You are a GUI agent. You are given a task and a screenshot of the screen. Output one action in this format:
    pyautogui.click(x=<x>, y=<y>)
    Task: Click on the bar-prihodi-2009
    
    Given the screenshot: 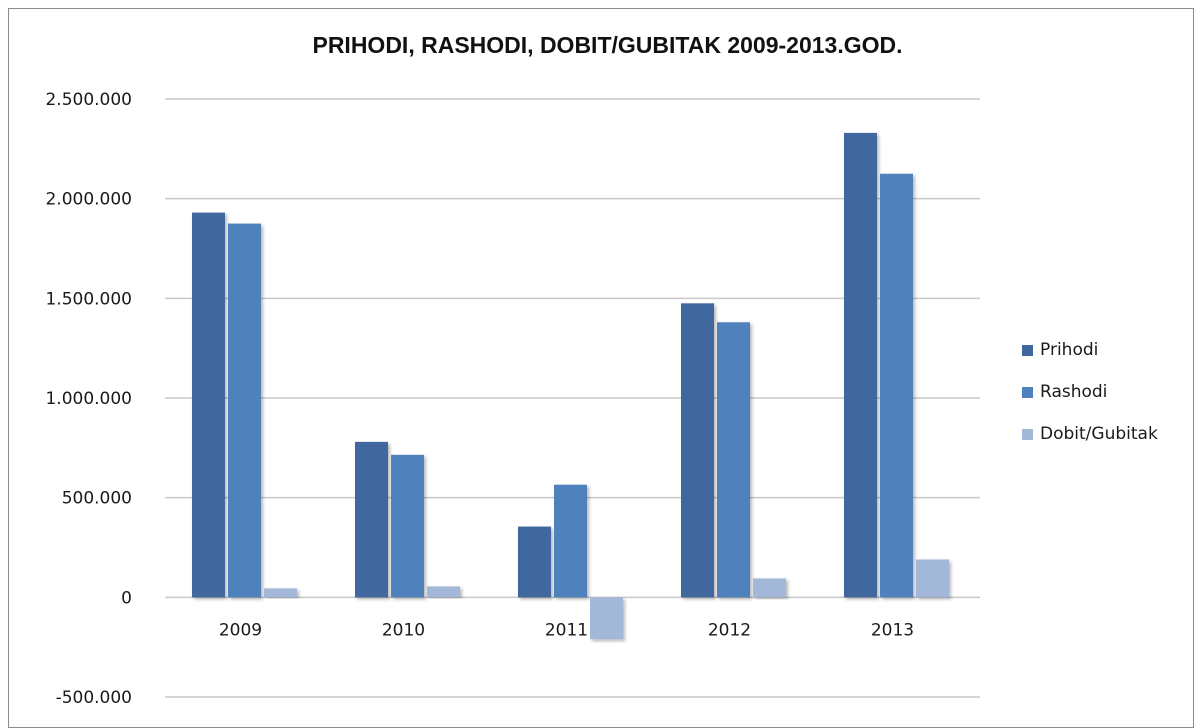 What is the action you would take?
    pyautogui.click(x=208, y=405)
    